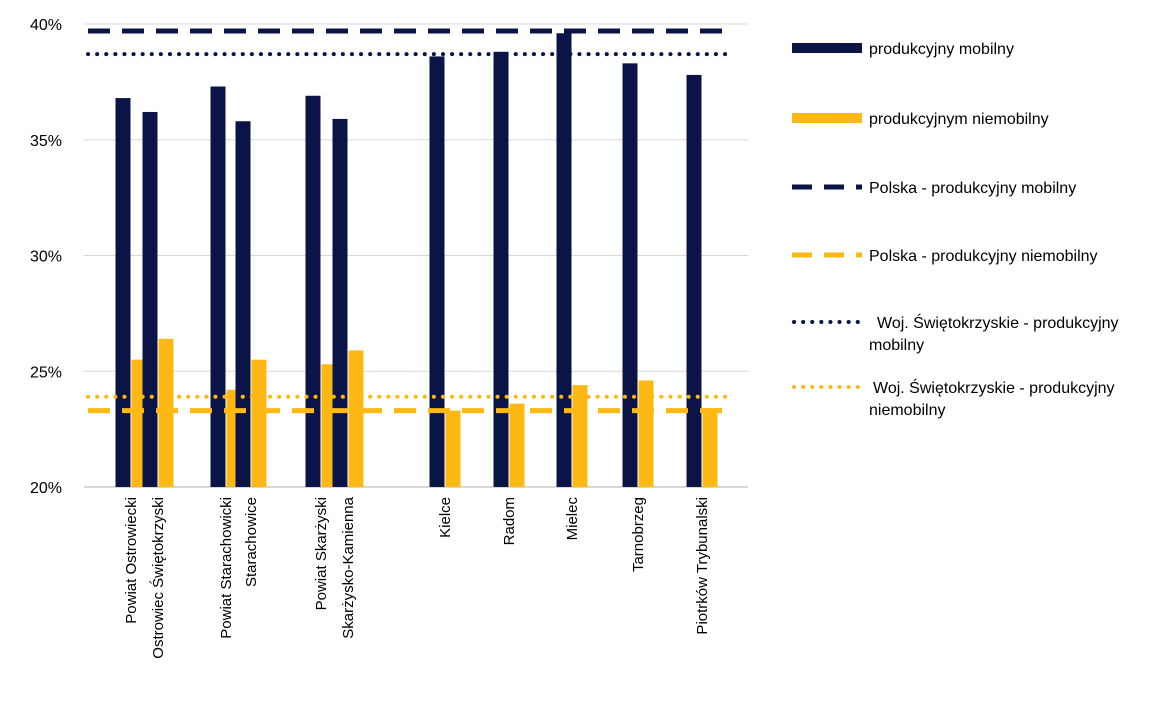 The image size is (1172, 706). Describe the element at coordinates (702, 566) in the screenshot. I see `x-category-label: Piotrków Trybunalski` at that location.